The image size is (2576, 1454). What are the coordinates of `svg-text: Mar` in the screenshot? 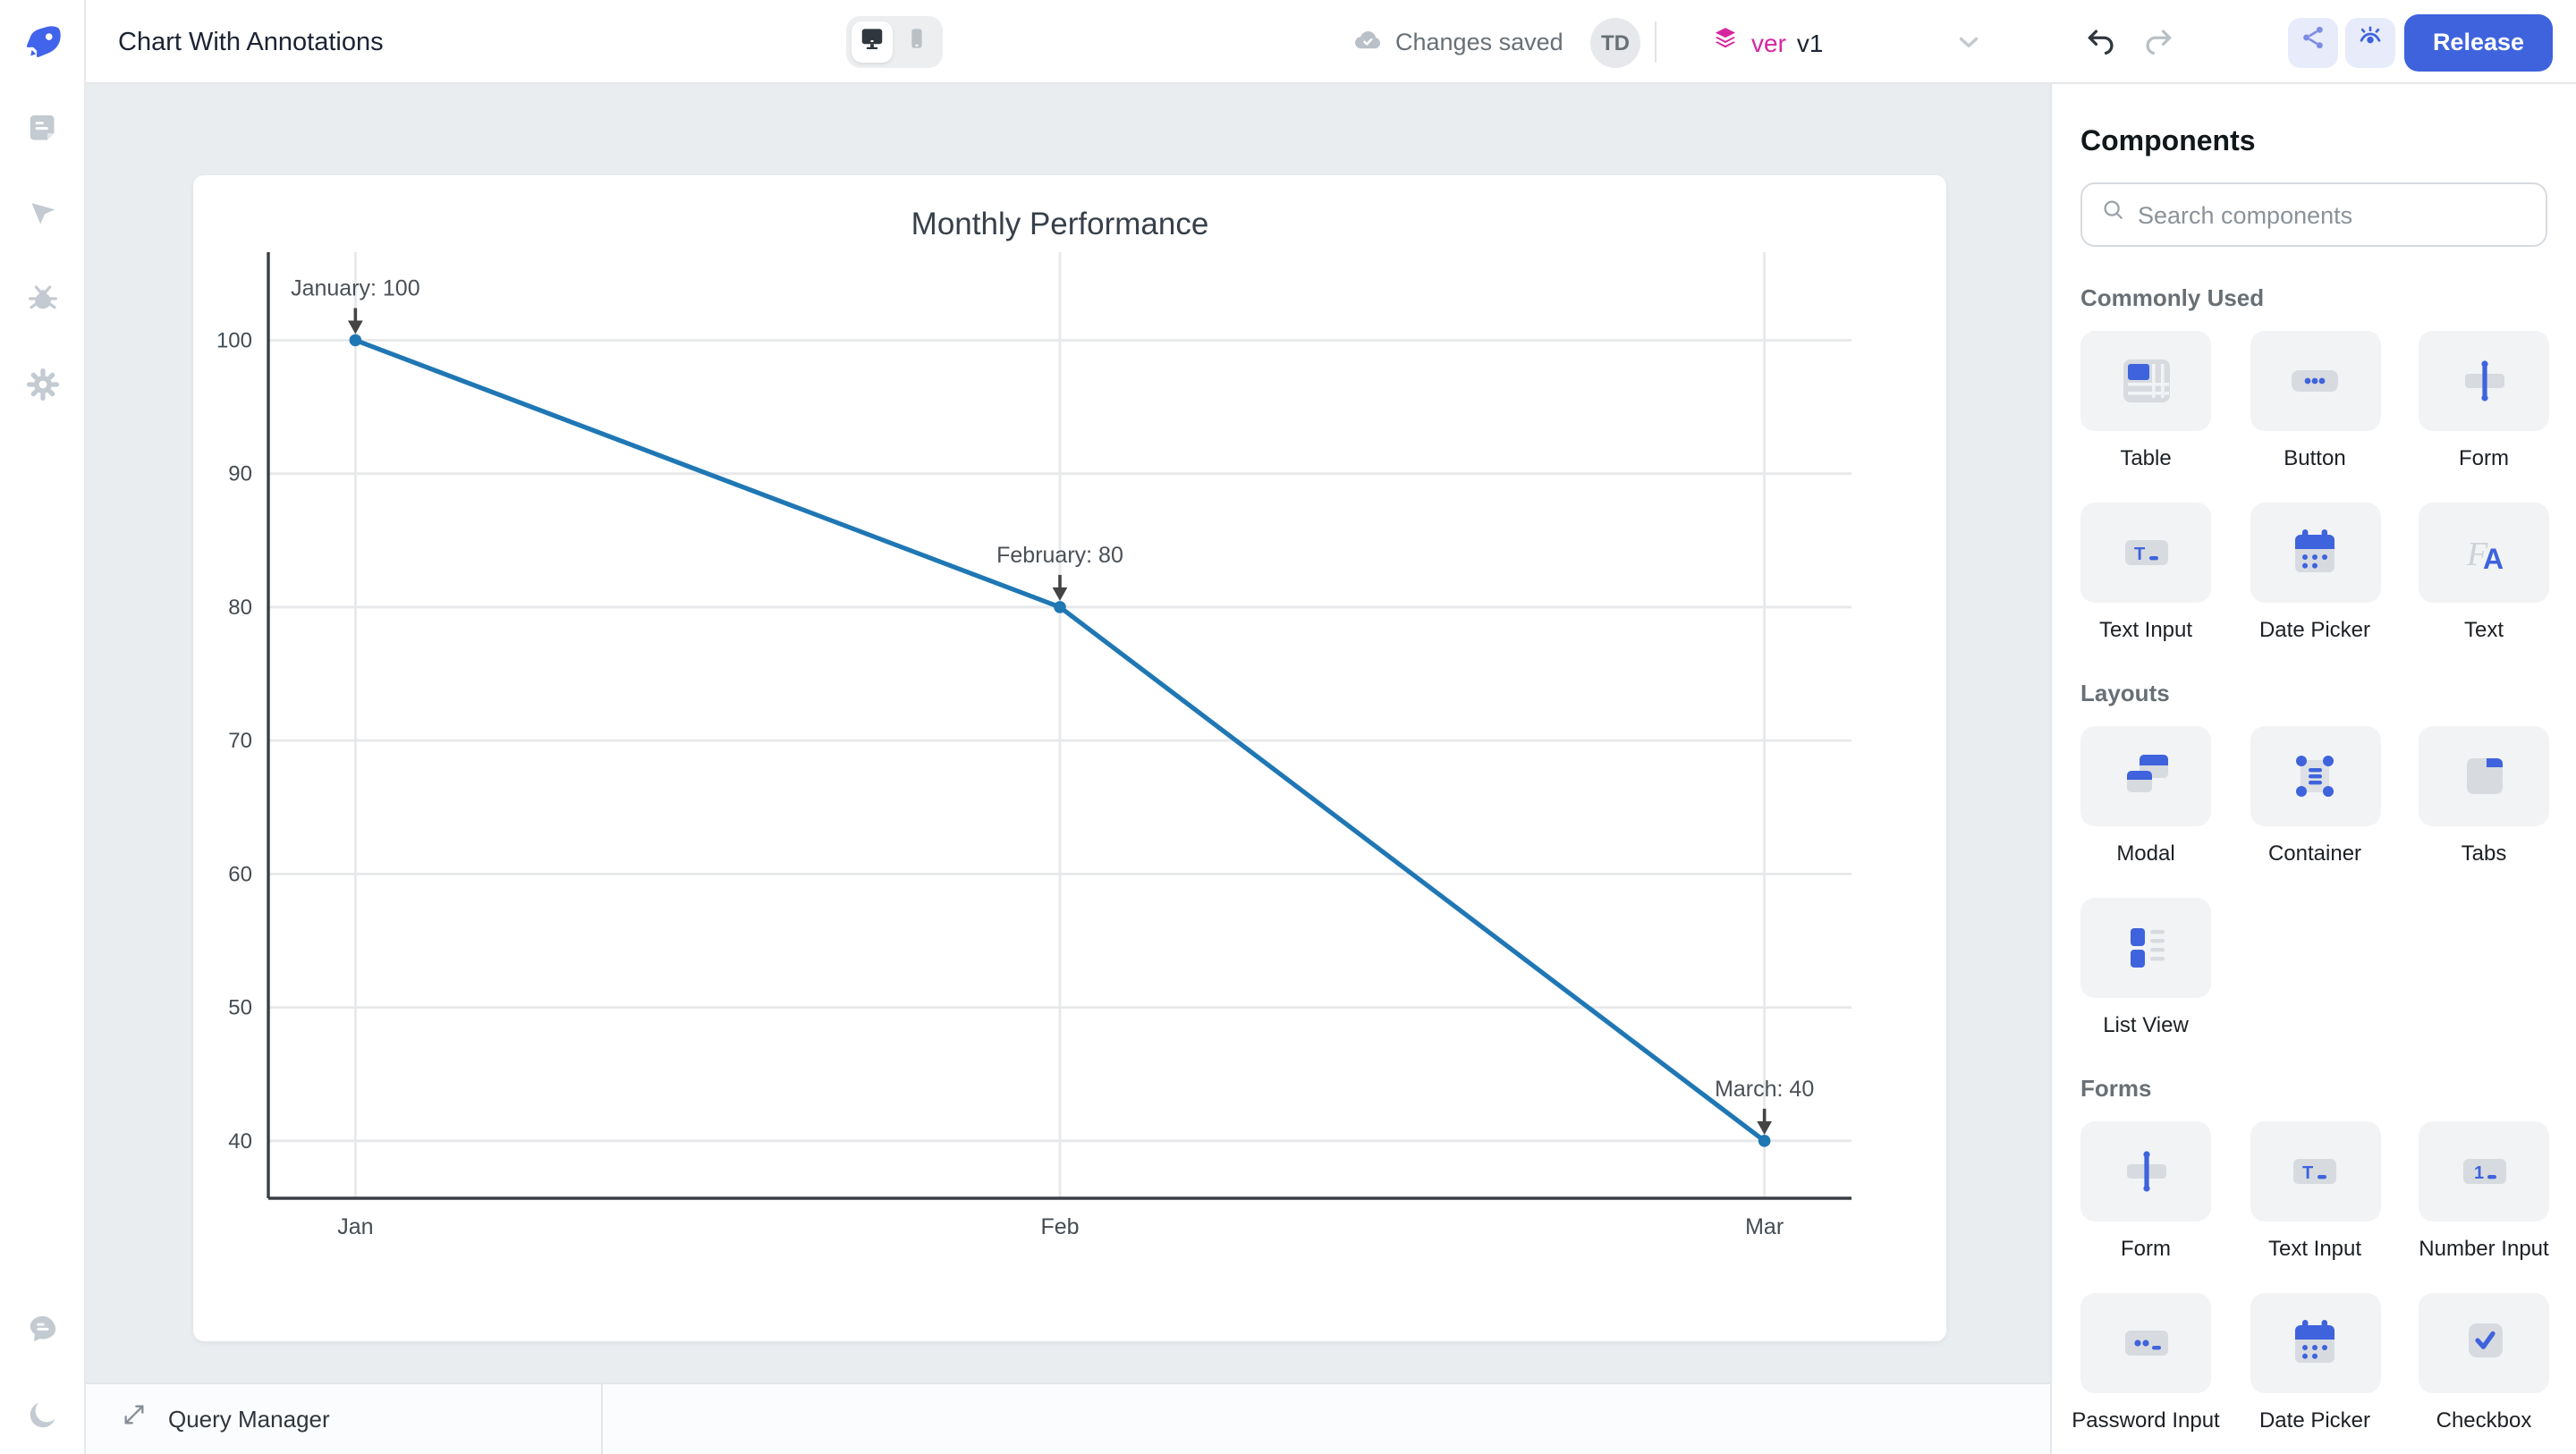 It's located at (1764, 1227).